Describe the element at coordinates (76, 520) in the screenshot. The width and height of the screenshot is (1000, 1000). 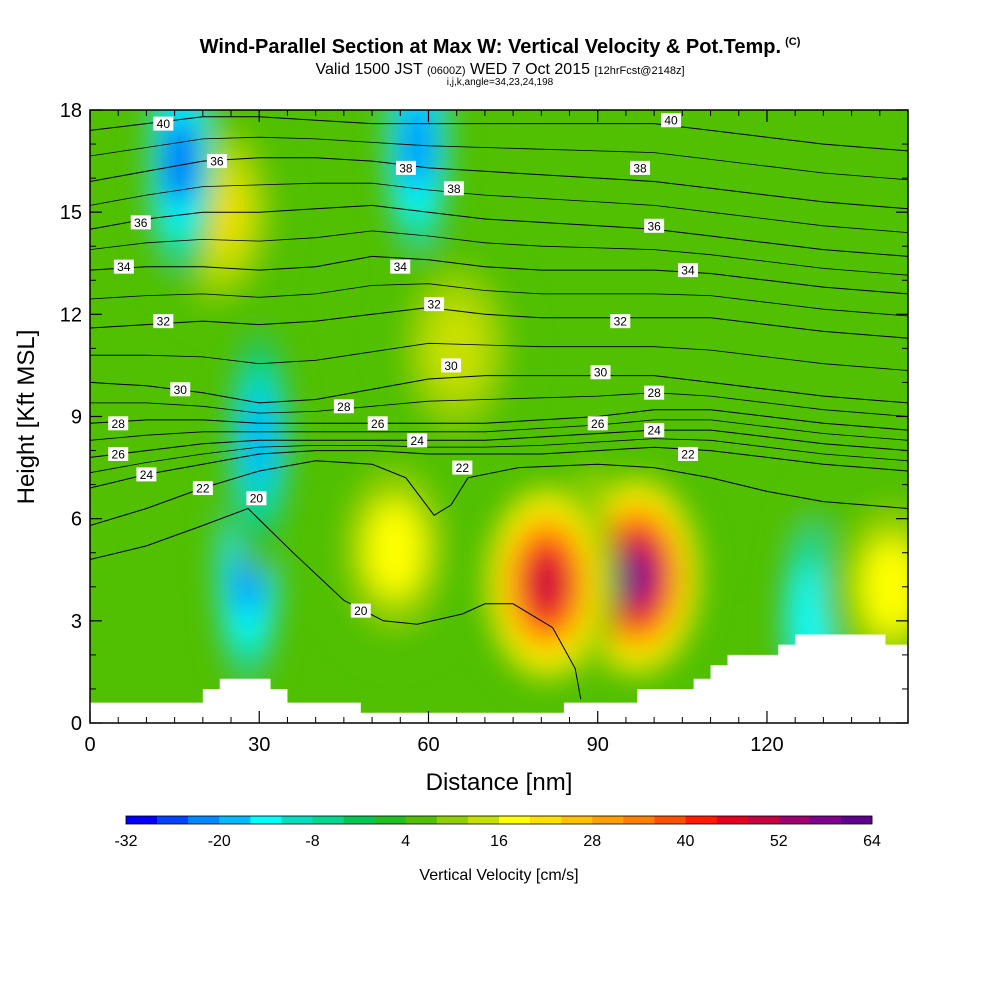
I see `y-tick-label: 6` at that location.